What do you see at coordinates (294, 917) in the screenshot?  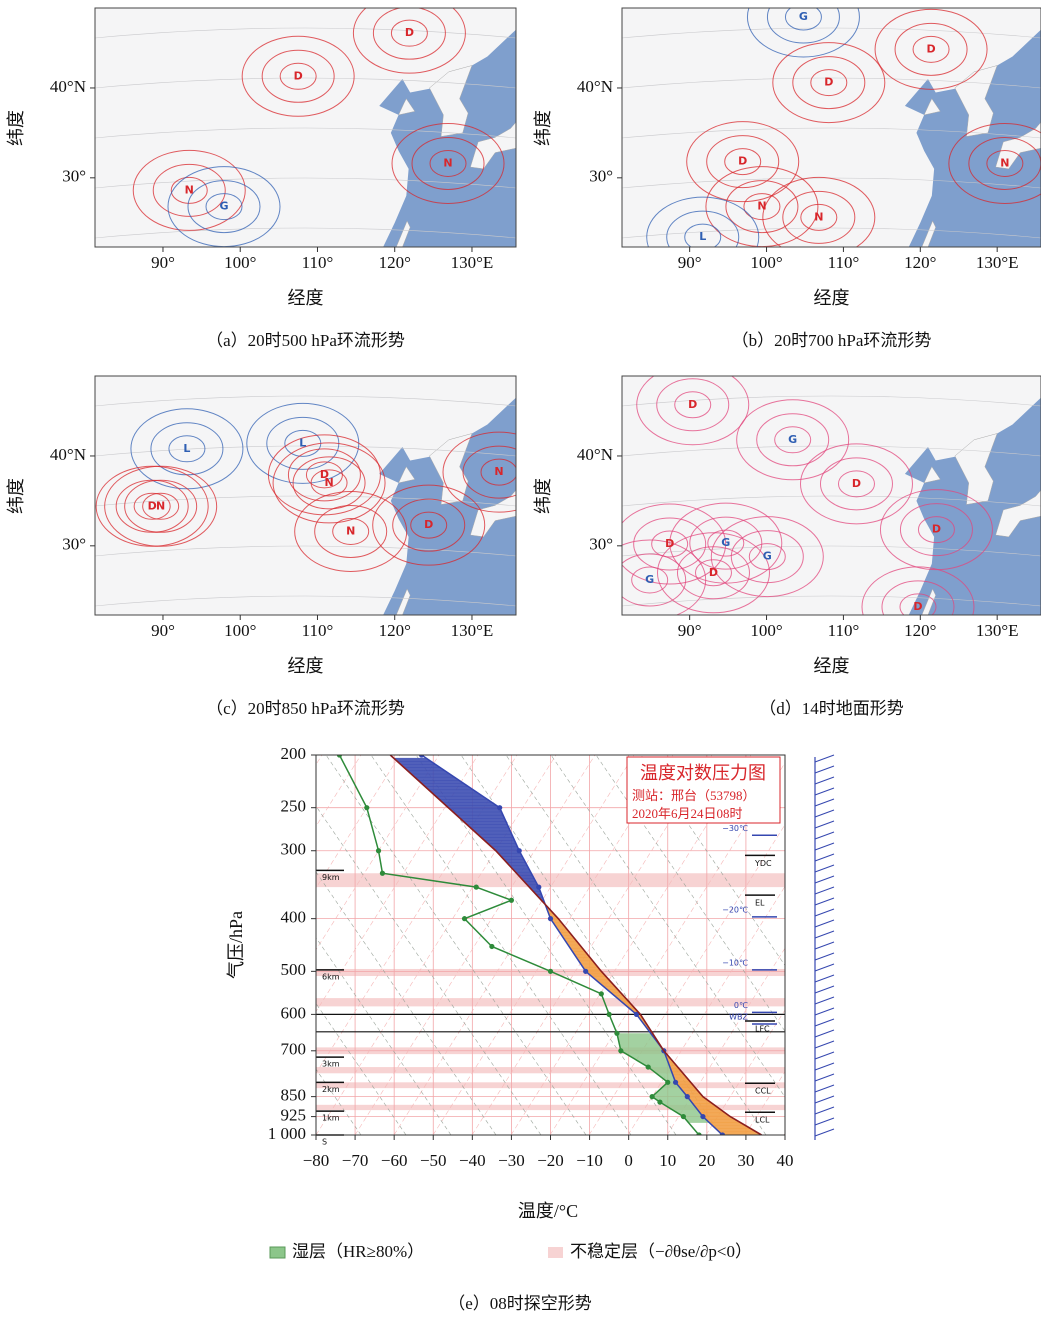 I see `y-tick-label: 400` at bounding box center [294, 917].